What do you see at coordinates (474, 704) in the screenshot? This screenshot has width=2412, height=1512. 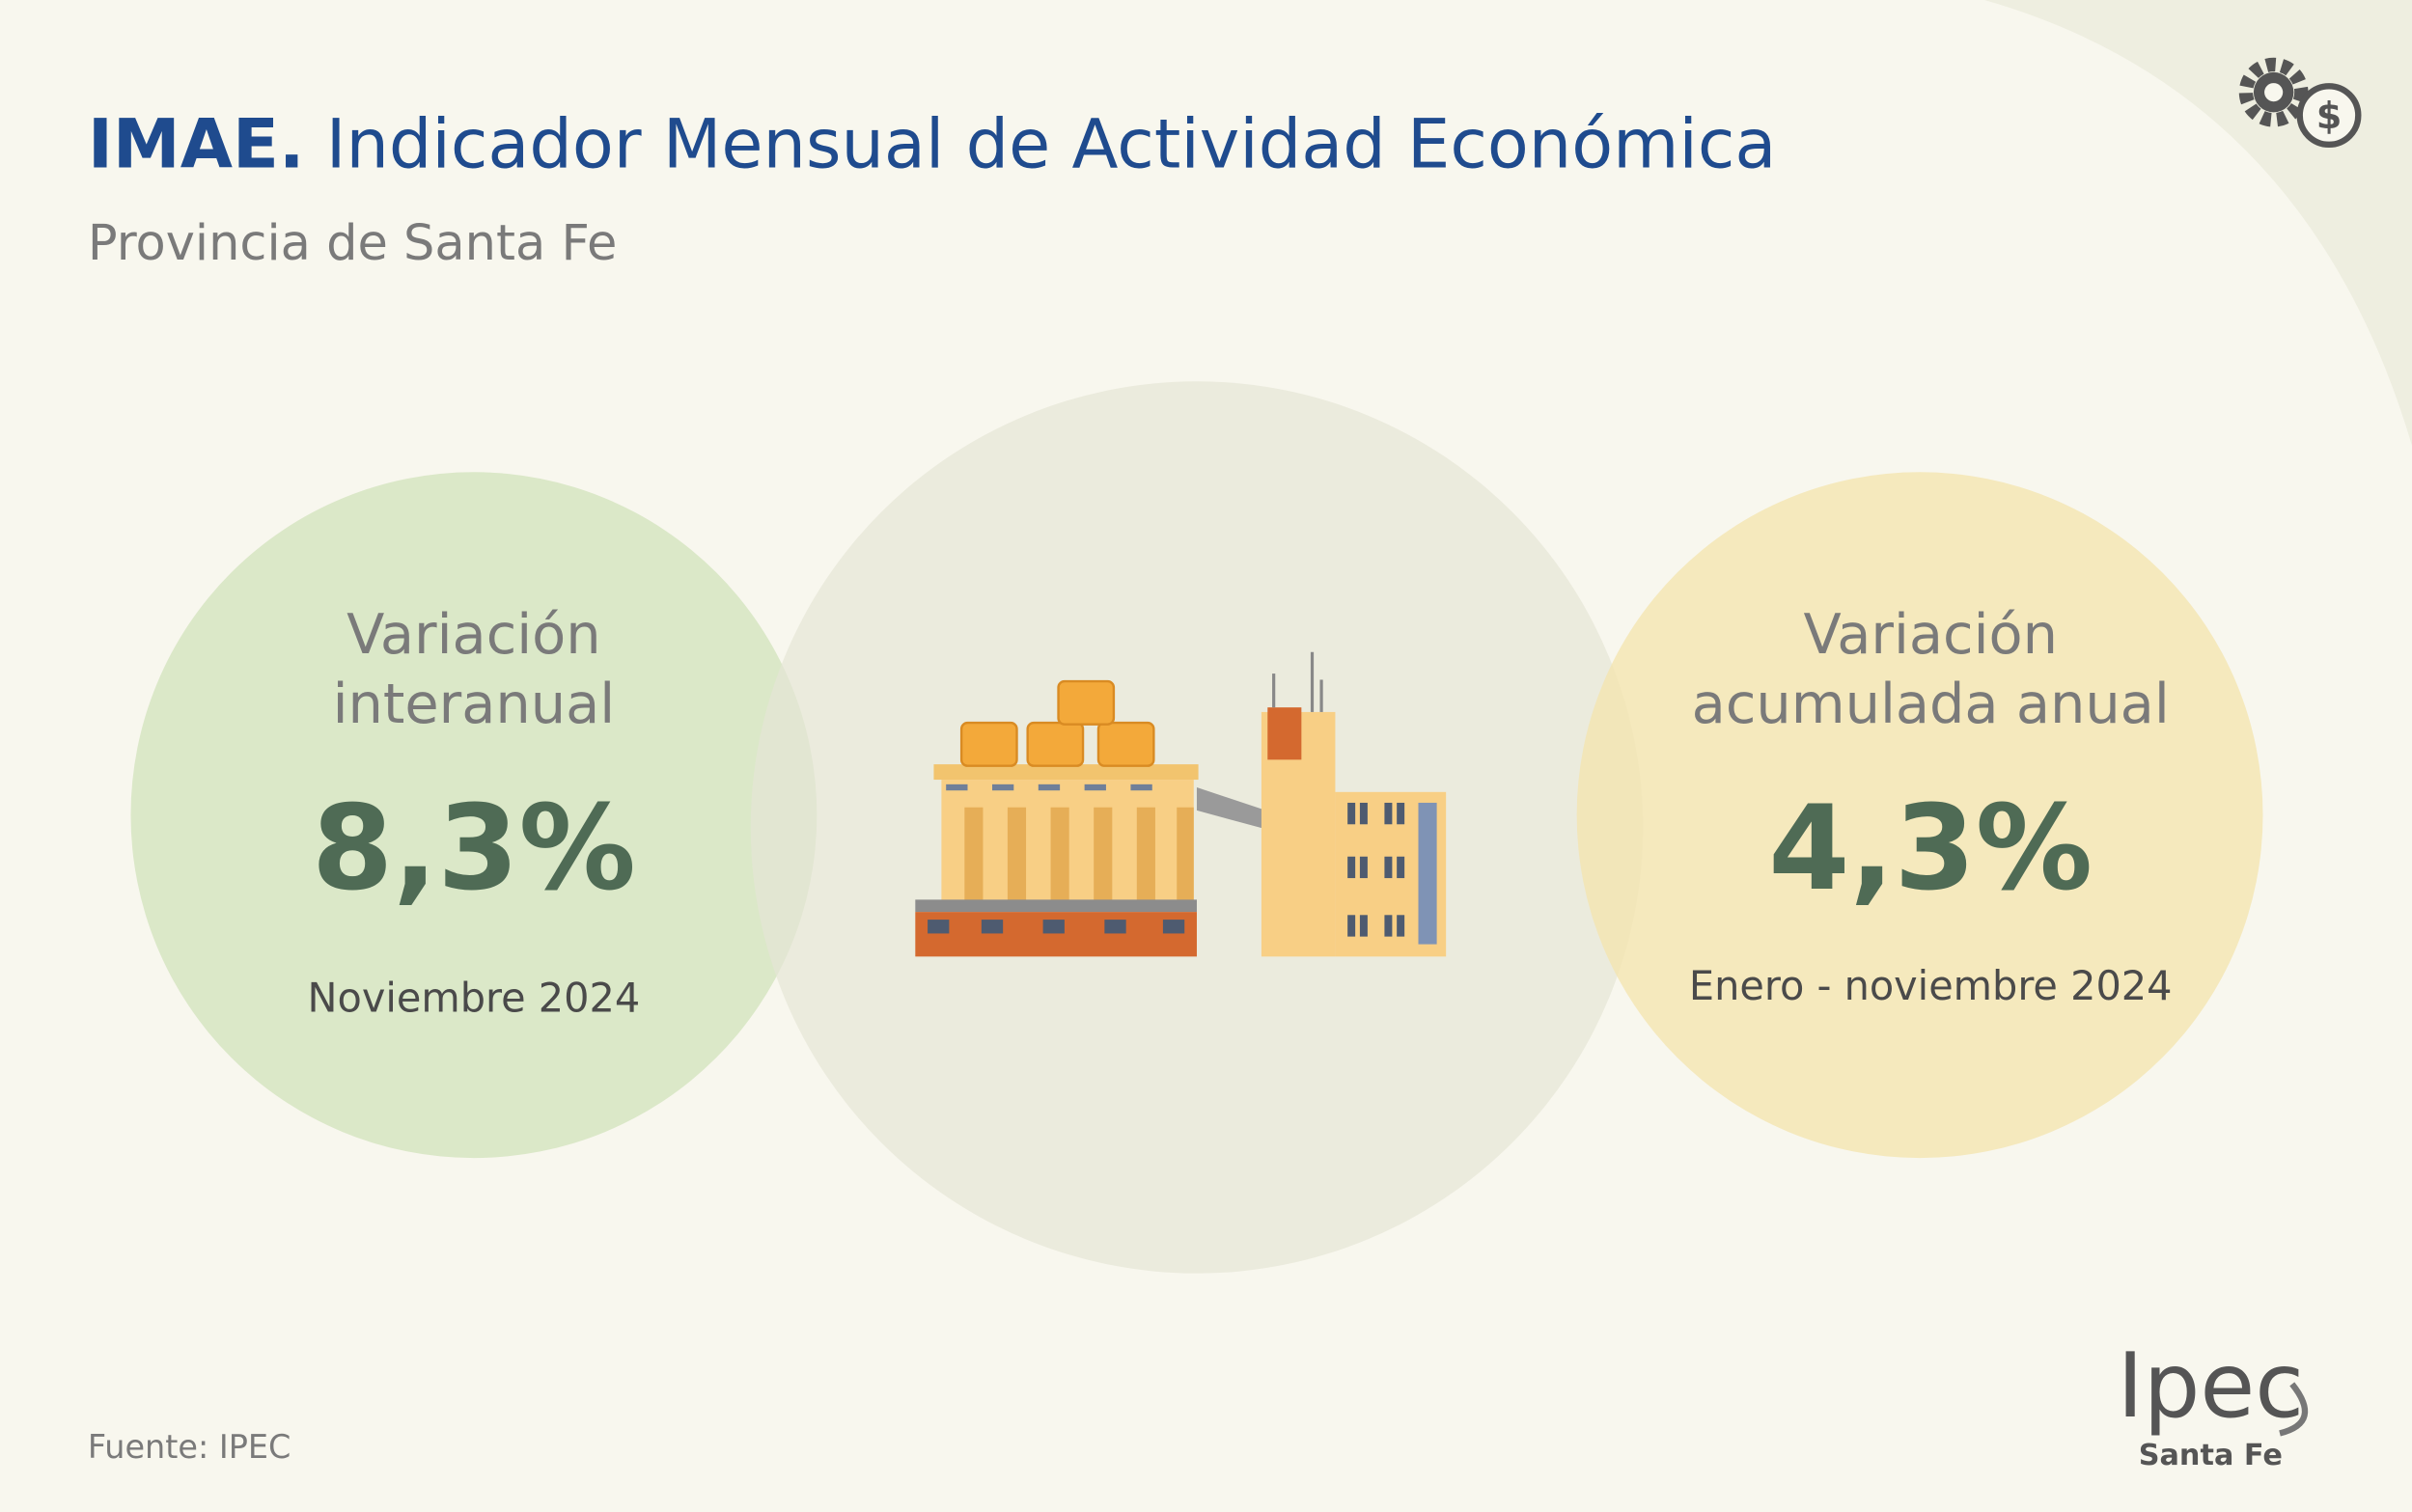 I see `card-label: interanual` at bounding box center [474, 704].